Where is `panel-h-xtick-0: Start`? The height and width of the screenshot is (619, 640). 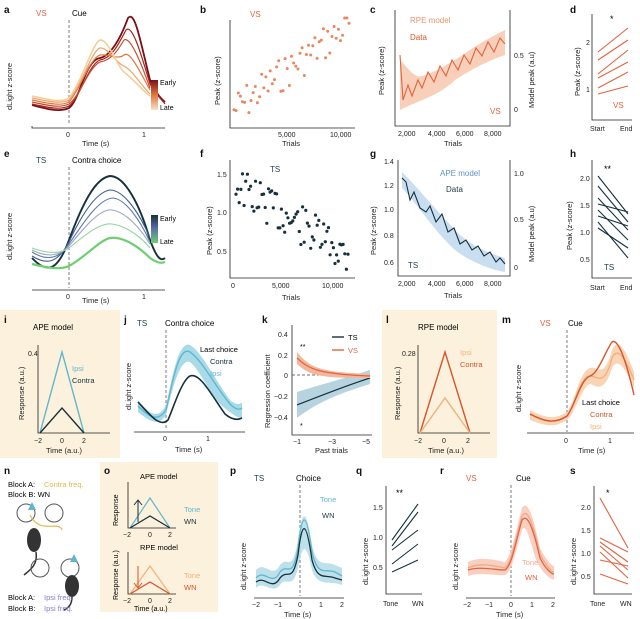 panel-h-xtick-0: Start is located at coordinates (597, 288).